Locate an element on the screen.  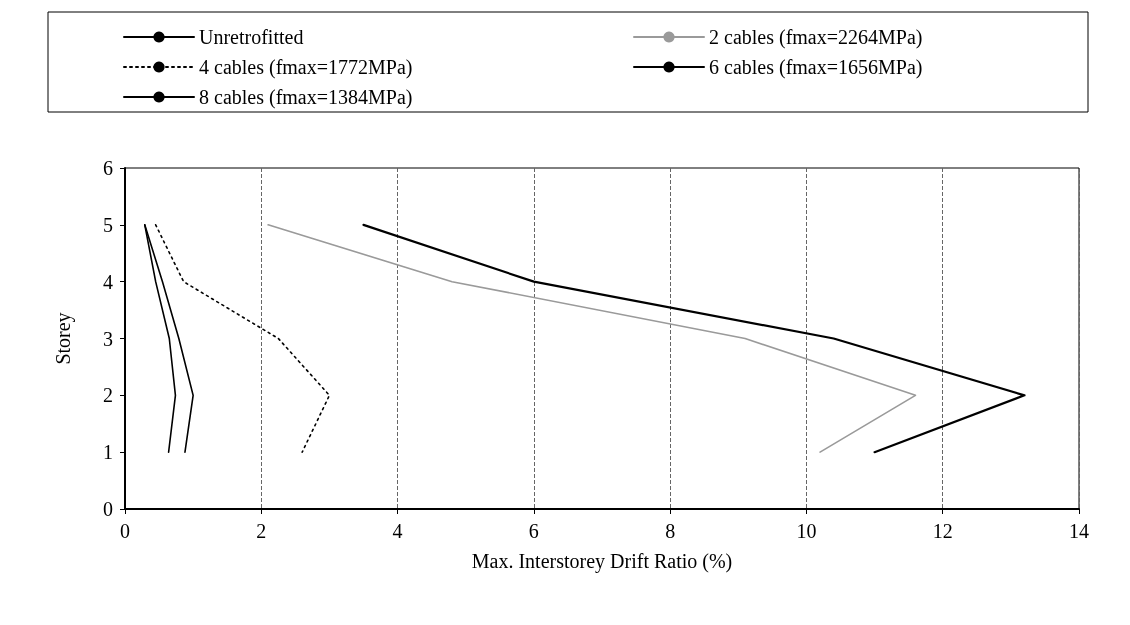
legend-label: 2 cables (fmax=2264MPa) is located at coordinates (816, 37).